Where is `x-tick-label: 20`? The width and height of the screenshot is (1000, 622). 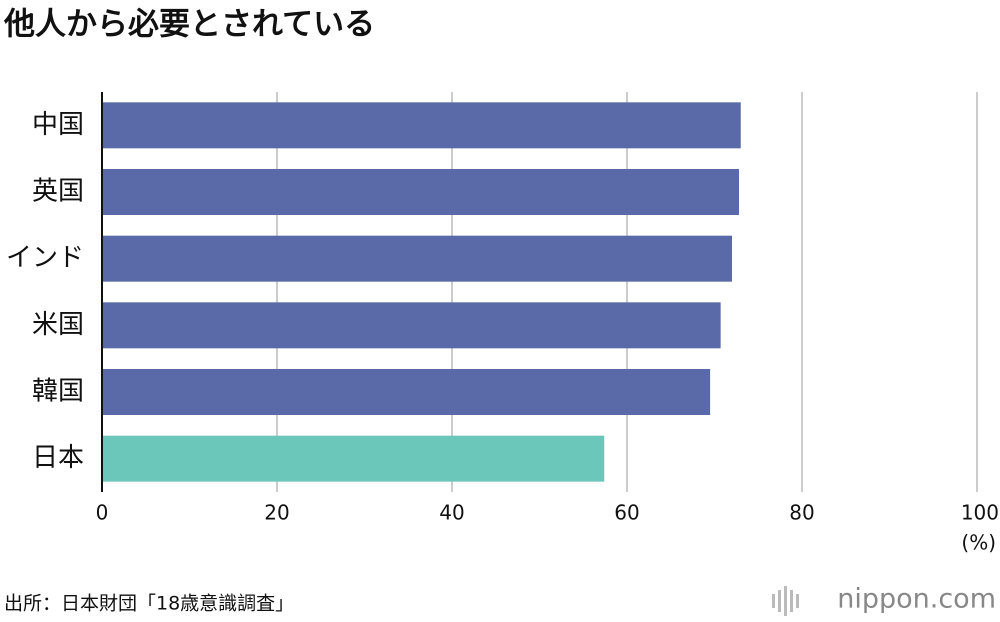
x-tick-label: 20 is located at coordinates (276, 513).